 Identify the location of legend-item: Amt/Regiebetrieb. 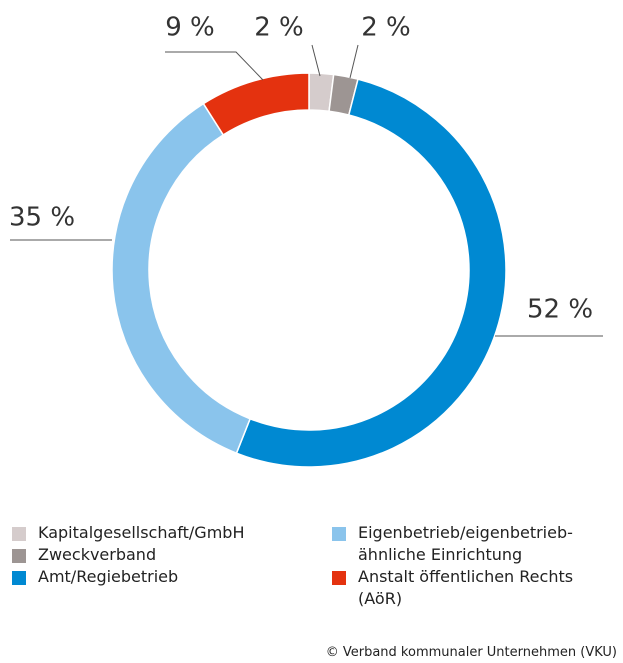
(150, 577).